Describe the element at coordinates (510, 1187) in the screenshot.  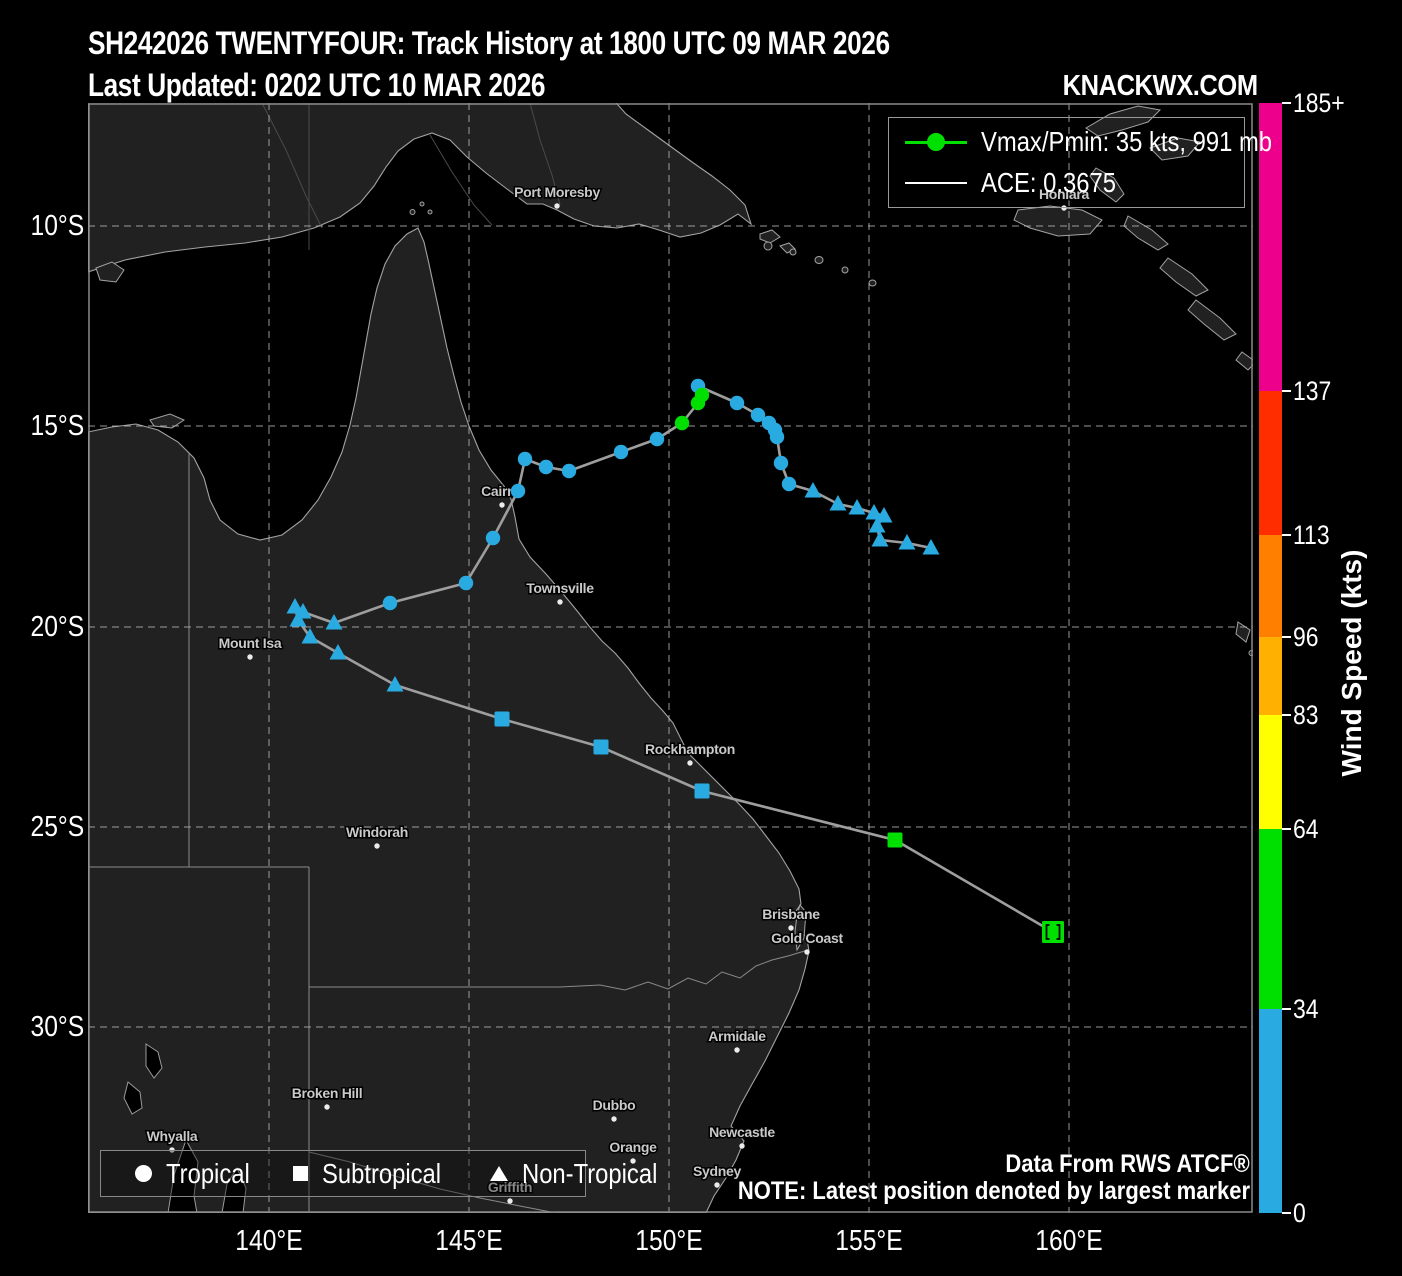
I see `city-label: Griffith` at that location.